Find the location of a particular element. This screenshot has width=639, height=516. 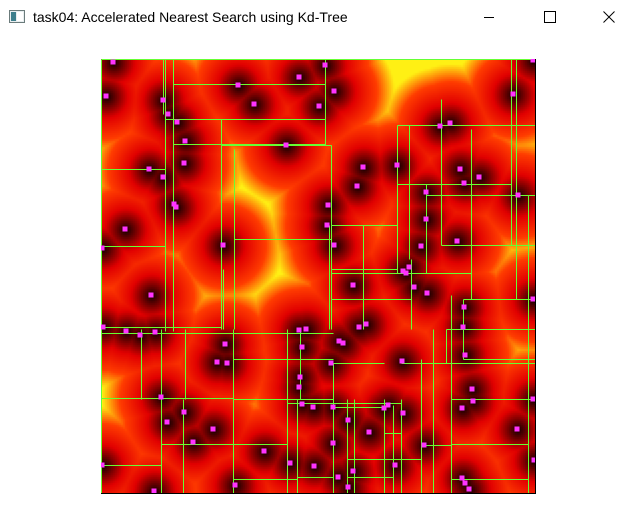

maximize-icon is located at coordinates (550, 17).